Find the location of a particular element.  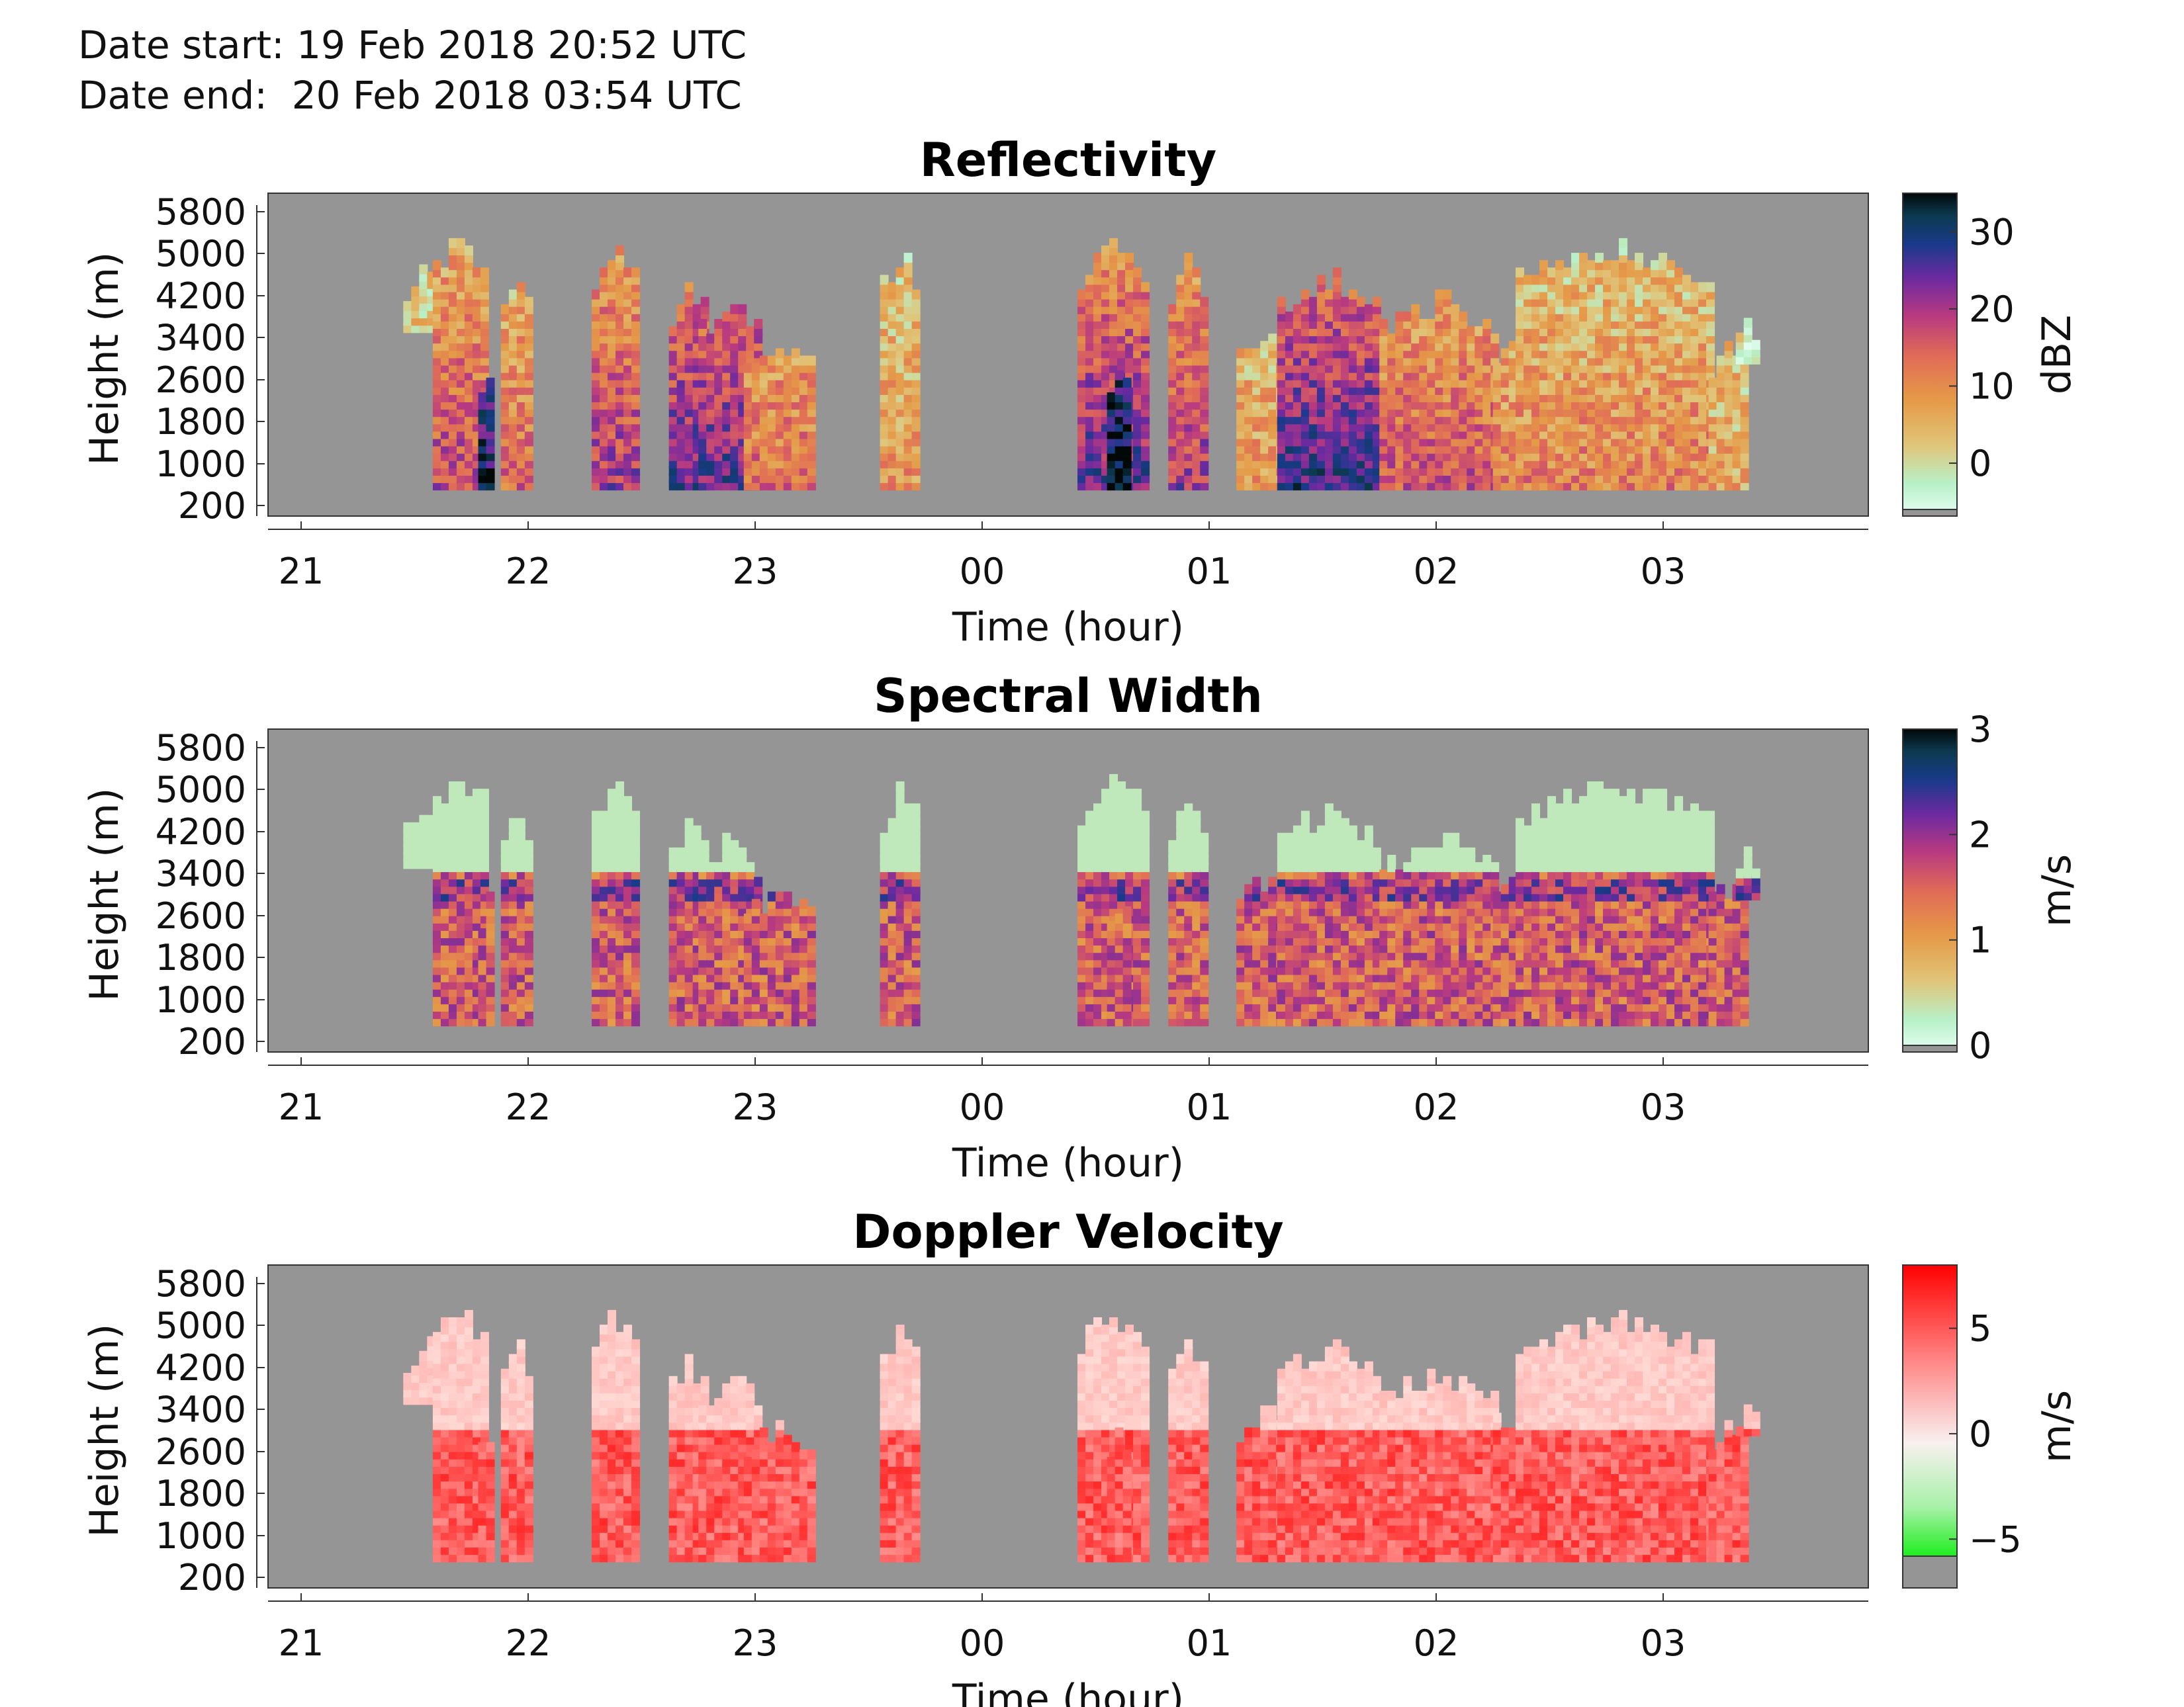

date-end-text: Date end: 20 Feb 2018 03:54 UTC is located at coordinates (410, 96).